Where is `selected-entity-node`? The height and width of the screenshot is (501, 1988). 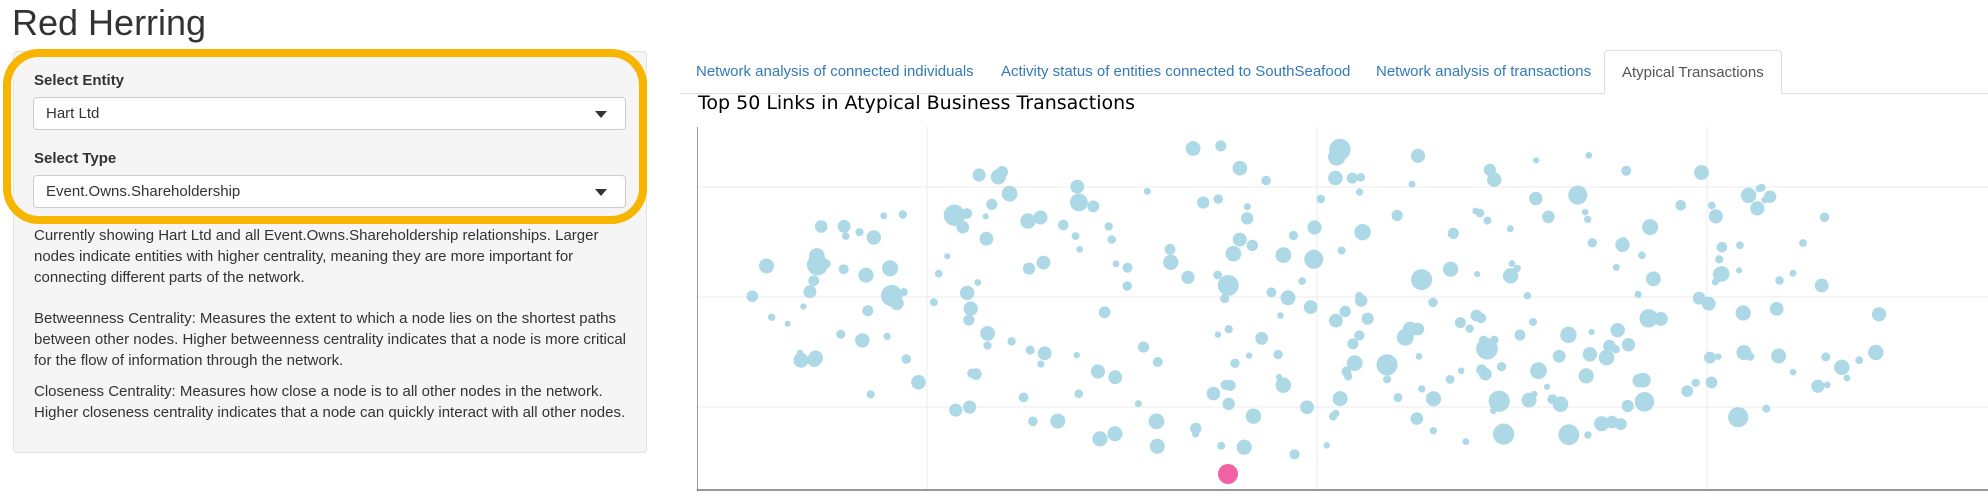 selected-entity-node is located at coordinates (1228, 474).